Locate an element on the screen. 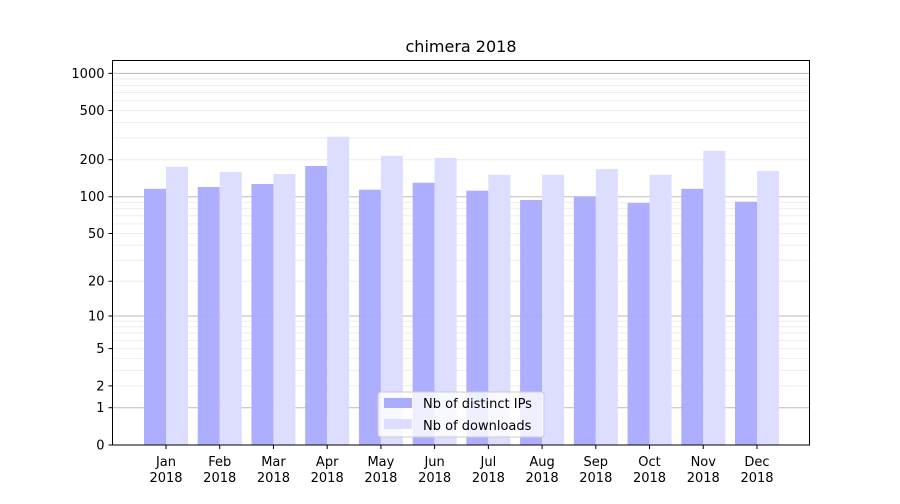 The height and width of the screenshot is (504, 900). x-tick-label: Dec 2018 is located at coordinates (756, 470).